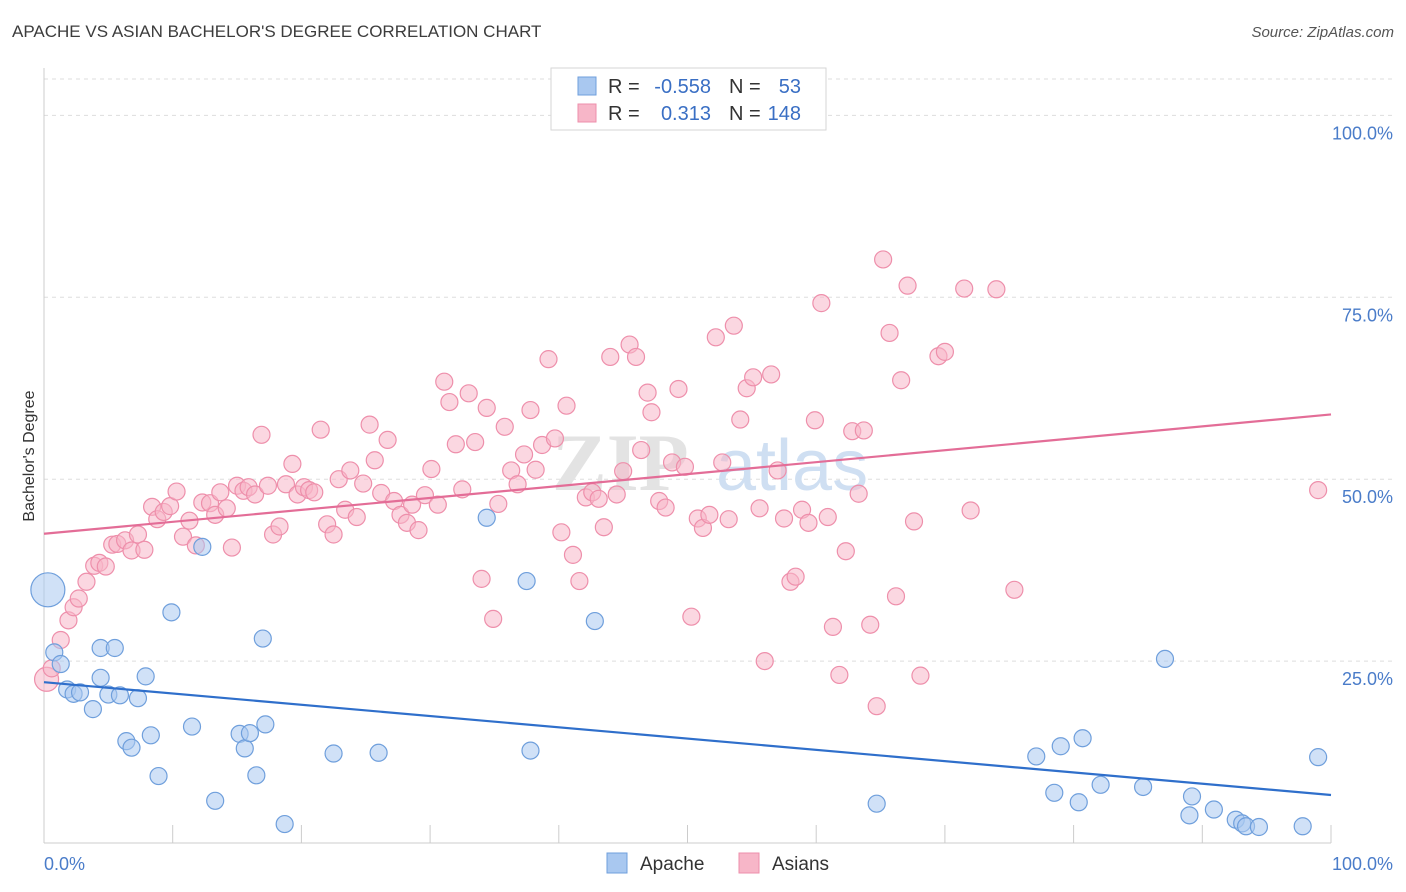  What do you see at coordinates (1367, 315) in the screenshot?
I see `y-tick-label: 75.0%` at bounding box center [1367, 315].